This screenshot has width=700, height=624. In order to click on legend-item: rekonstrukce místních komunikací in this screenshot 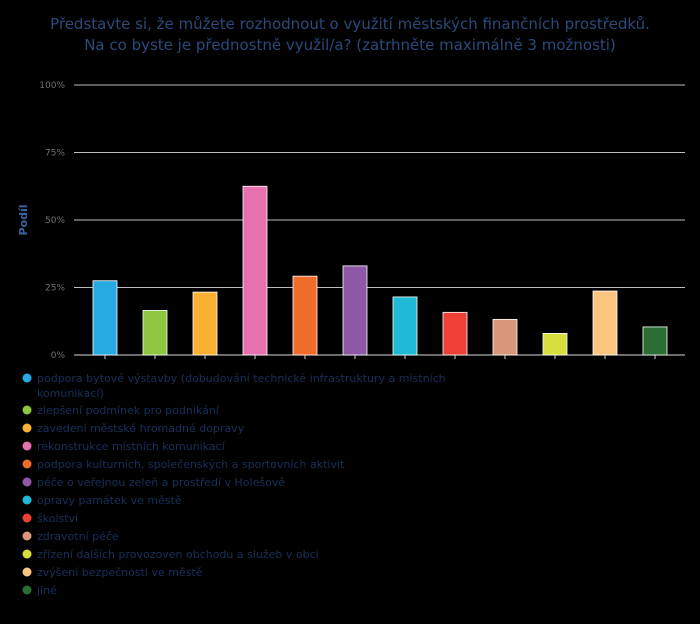, I will do `click(124, 446)`.